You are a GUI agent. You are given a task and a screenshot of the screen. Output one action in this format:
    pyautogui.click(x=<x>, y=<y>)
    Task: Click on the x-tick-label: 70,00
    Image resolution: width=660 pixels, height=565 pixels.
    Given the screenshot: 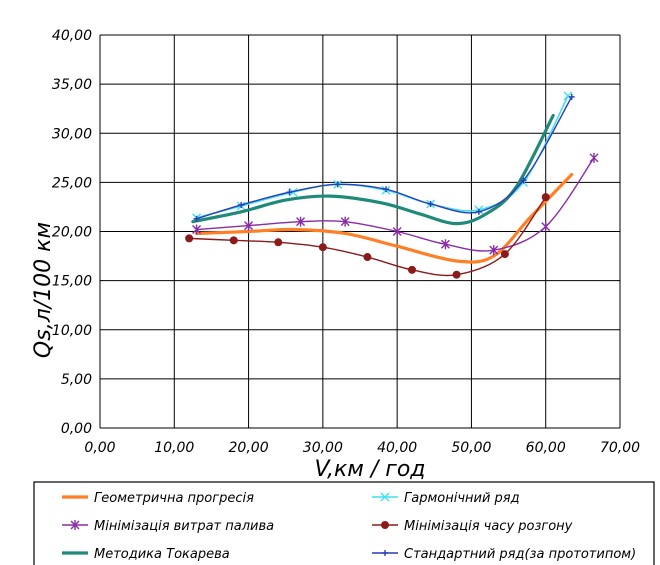 What is the action you would take?
    pyautogui.click(x=620, y=448)
    